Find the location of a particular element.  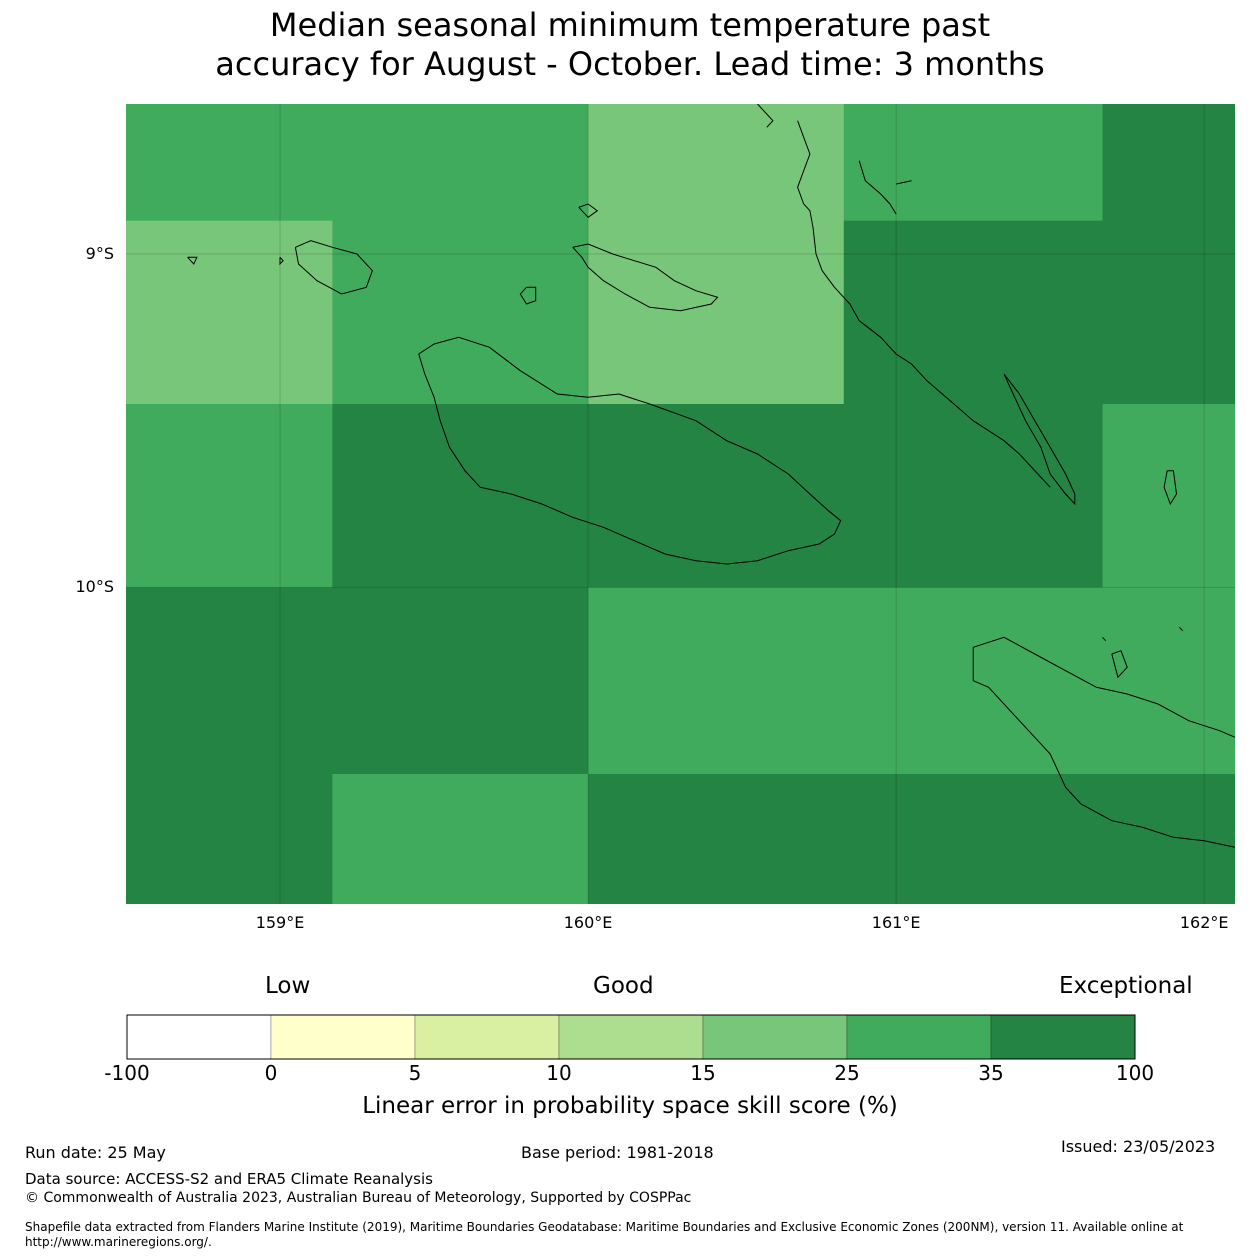

colorbar-tick-label: 35 is located at coordinates (991, 1073).